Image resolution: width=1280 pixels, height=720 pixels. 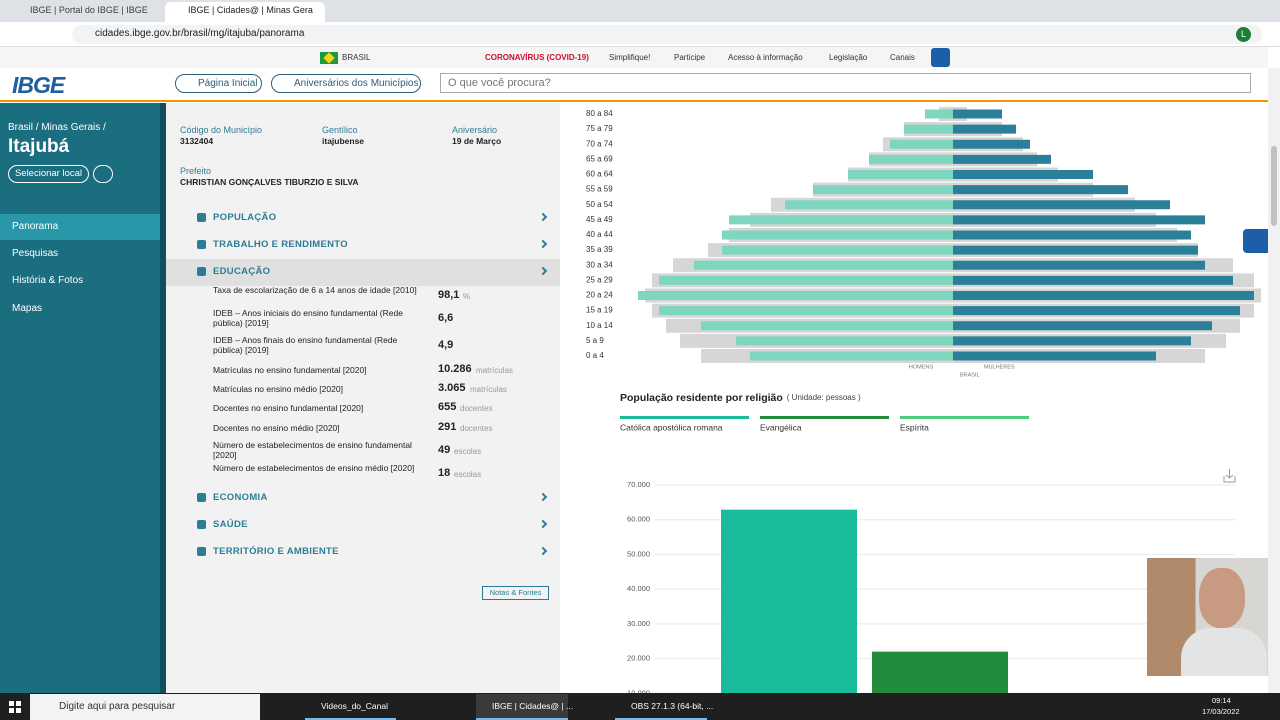 I want to click on top-link: Simplifique!, so click(x=630, y=57).